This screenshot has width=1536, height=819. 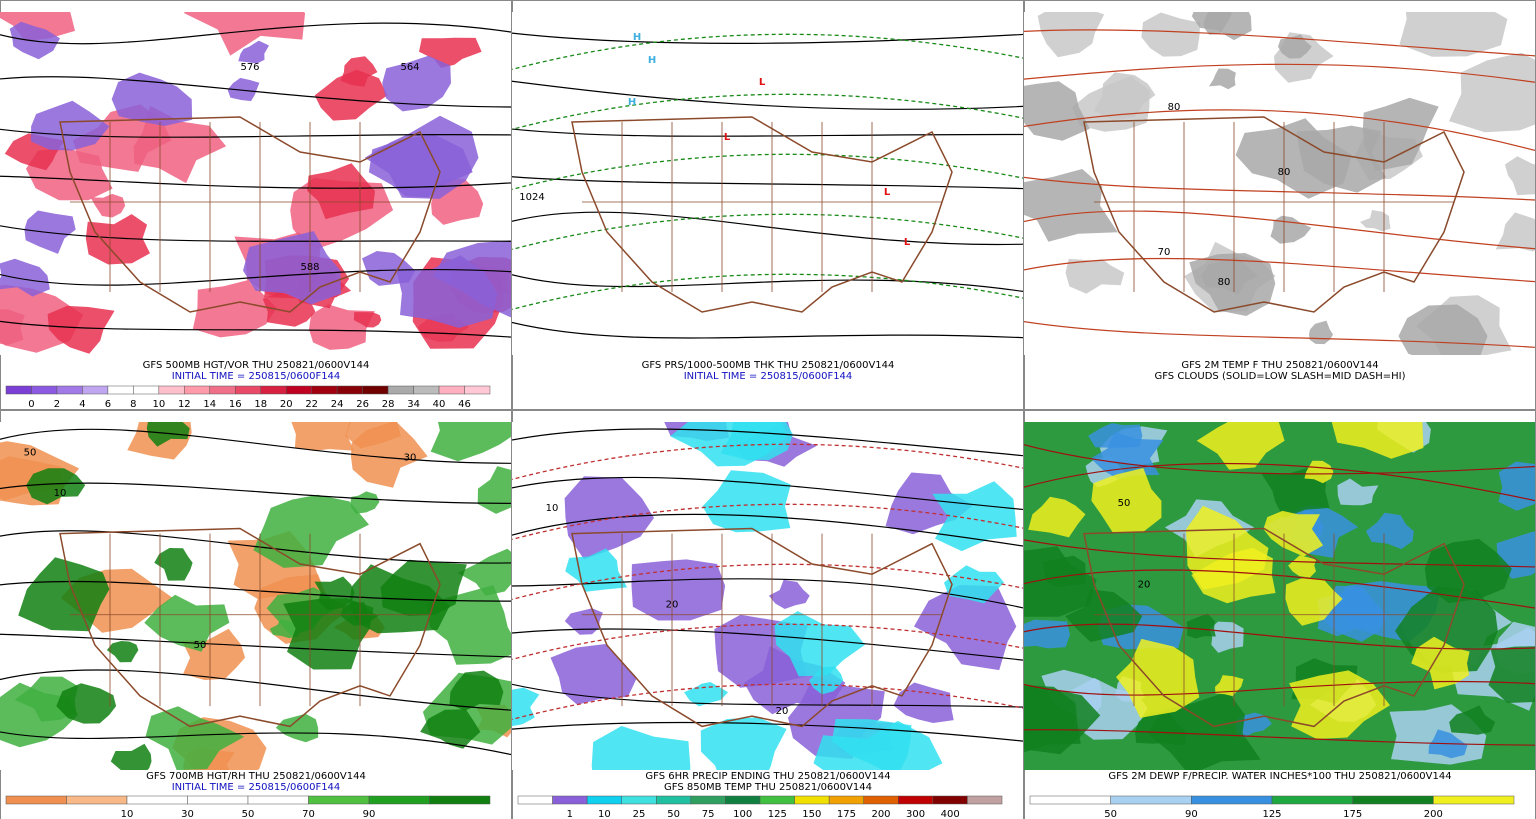 What do you see at coordinates (413, 404) in the screenshot?
I see `colorbar-label: 34` at bounding box center [413, 404].